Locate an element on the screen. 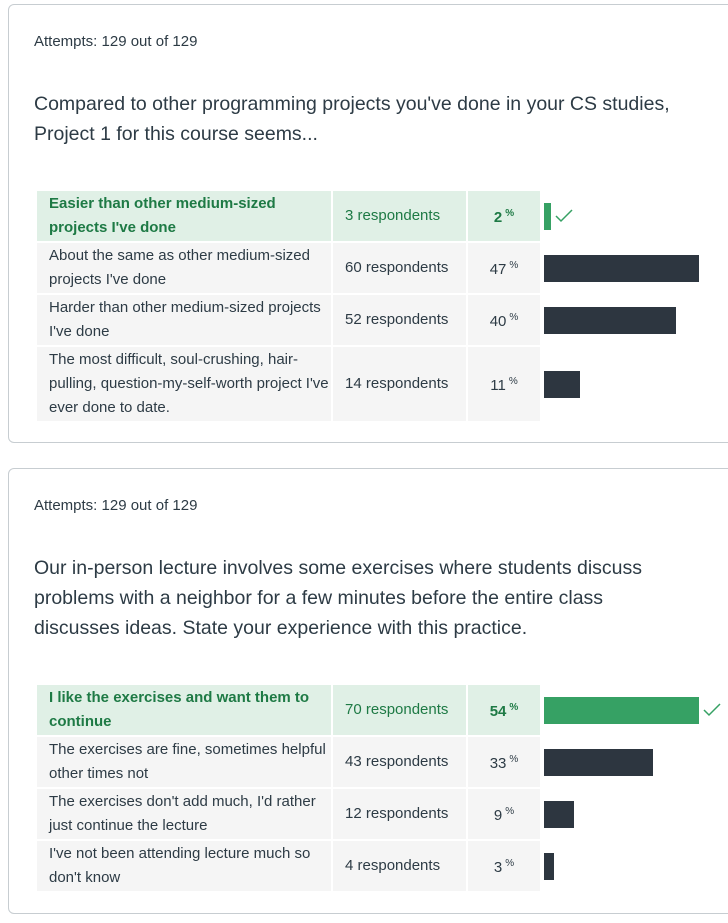 Image resolution: width=728 pixels, height=923 pixels. percent-value: 3 is located at coordinates (498, 867).